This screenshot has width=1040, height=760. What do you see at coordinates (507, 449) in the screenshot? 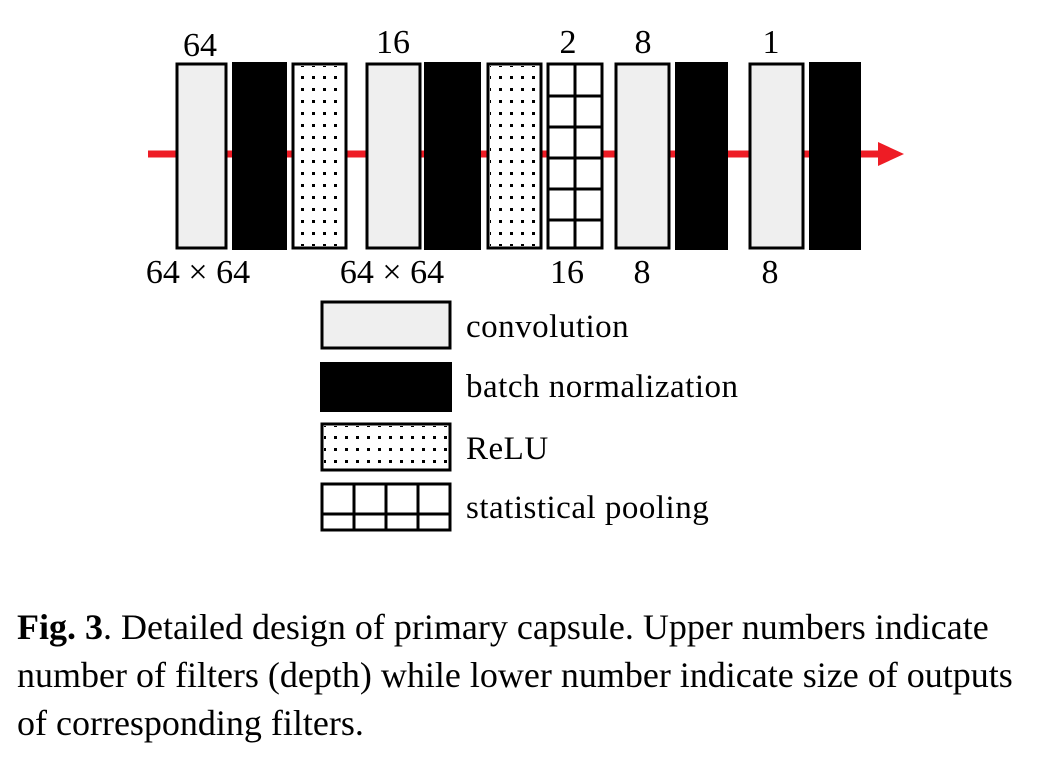
I see `legend-label-relu: ReLU` at bounding box center [507, 449].